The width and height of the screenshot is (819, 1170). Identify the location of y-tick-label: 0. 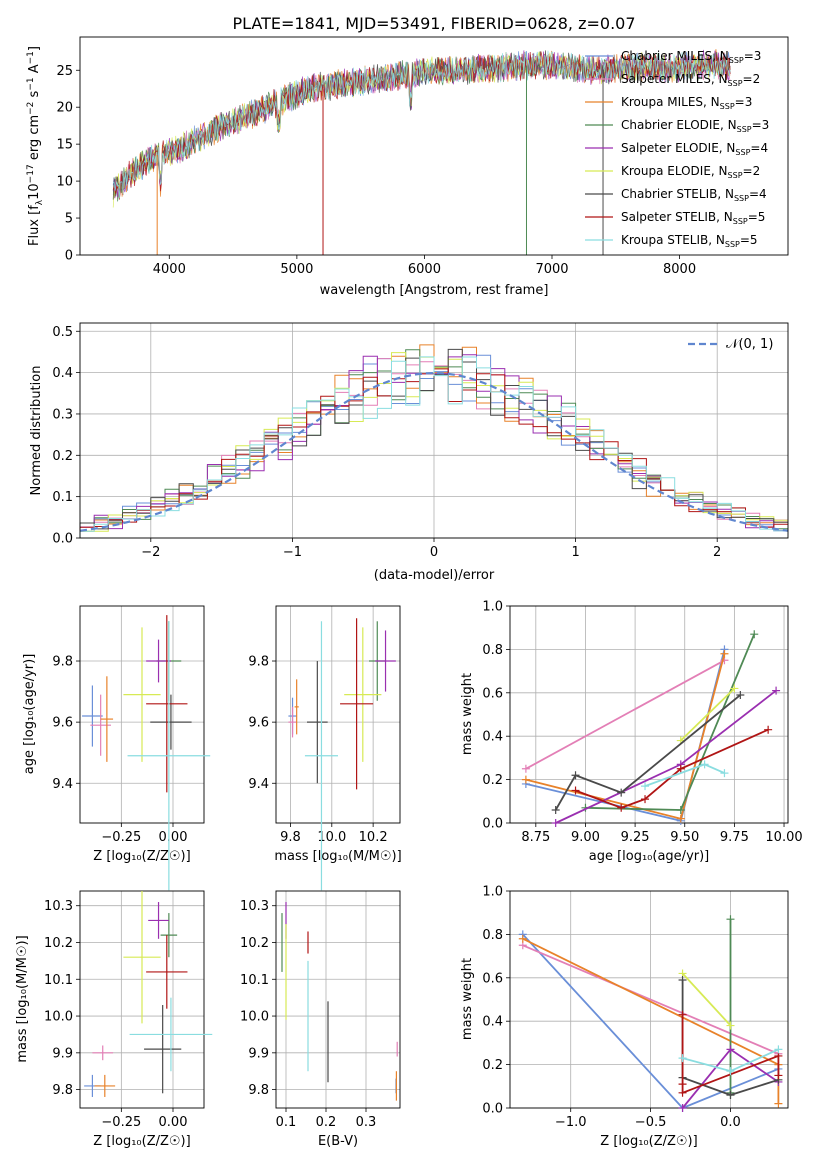
(69, 256).